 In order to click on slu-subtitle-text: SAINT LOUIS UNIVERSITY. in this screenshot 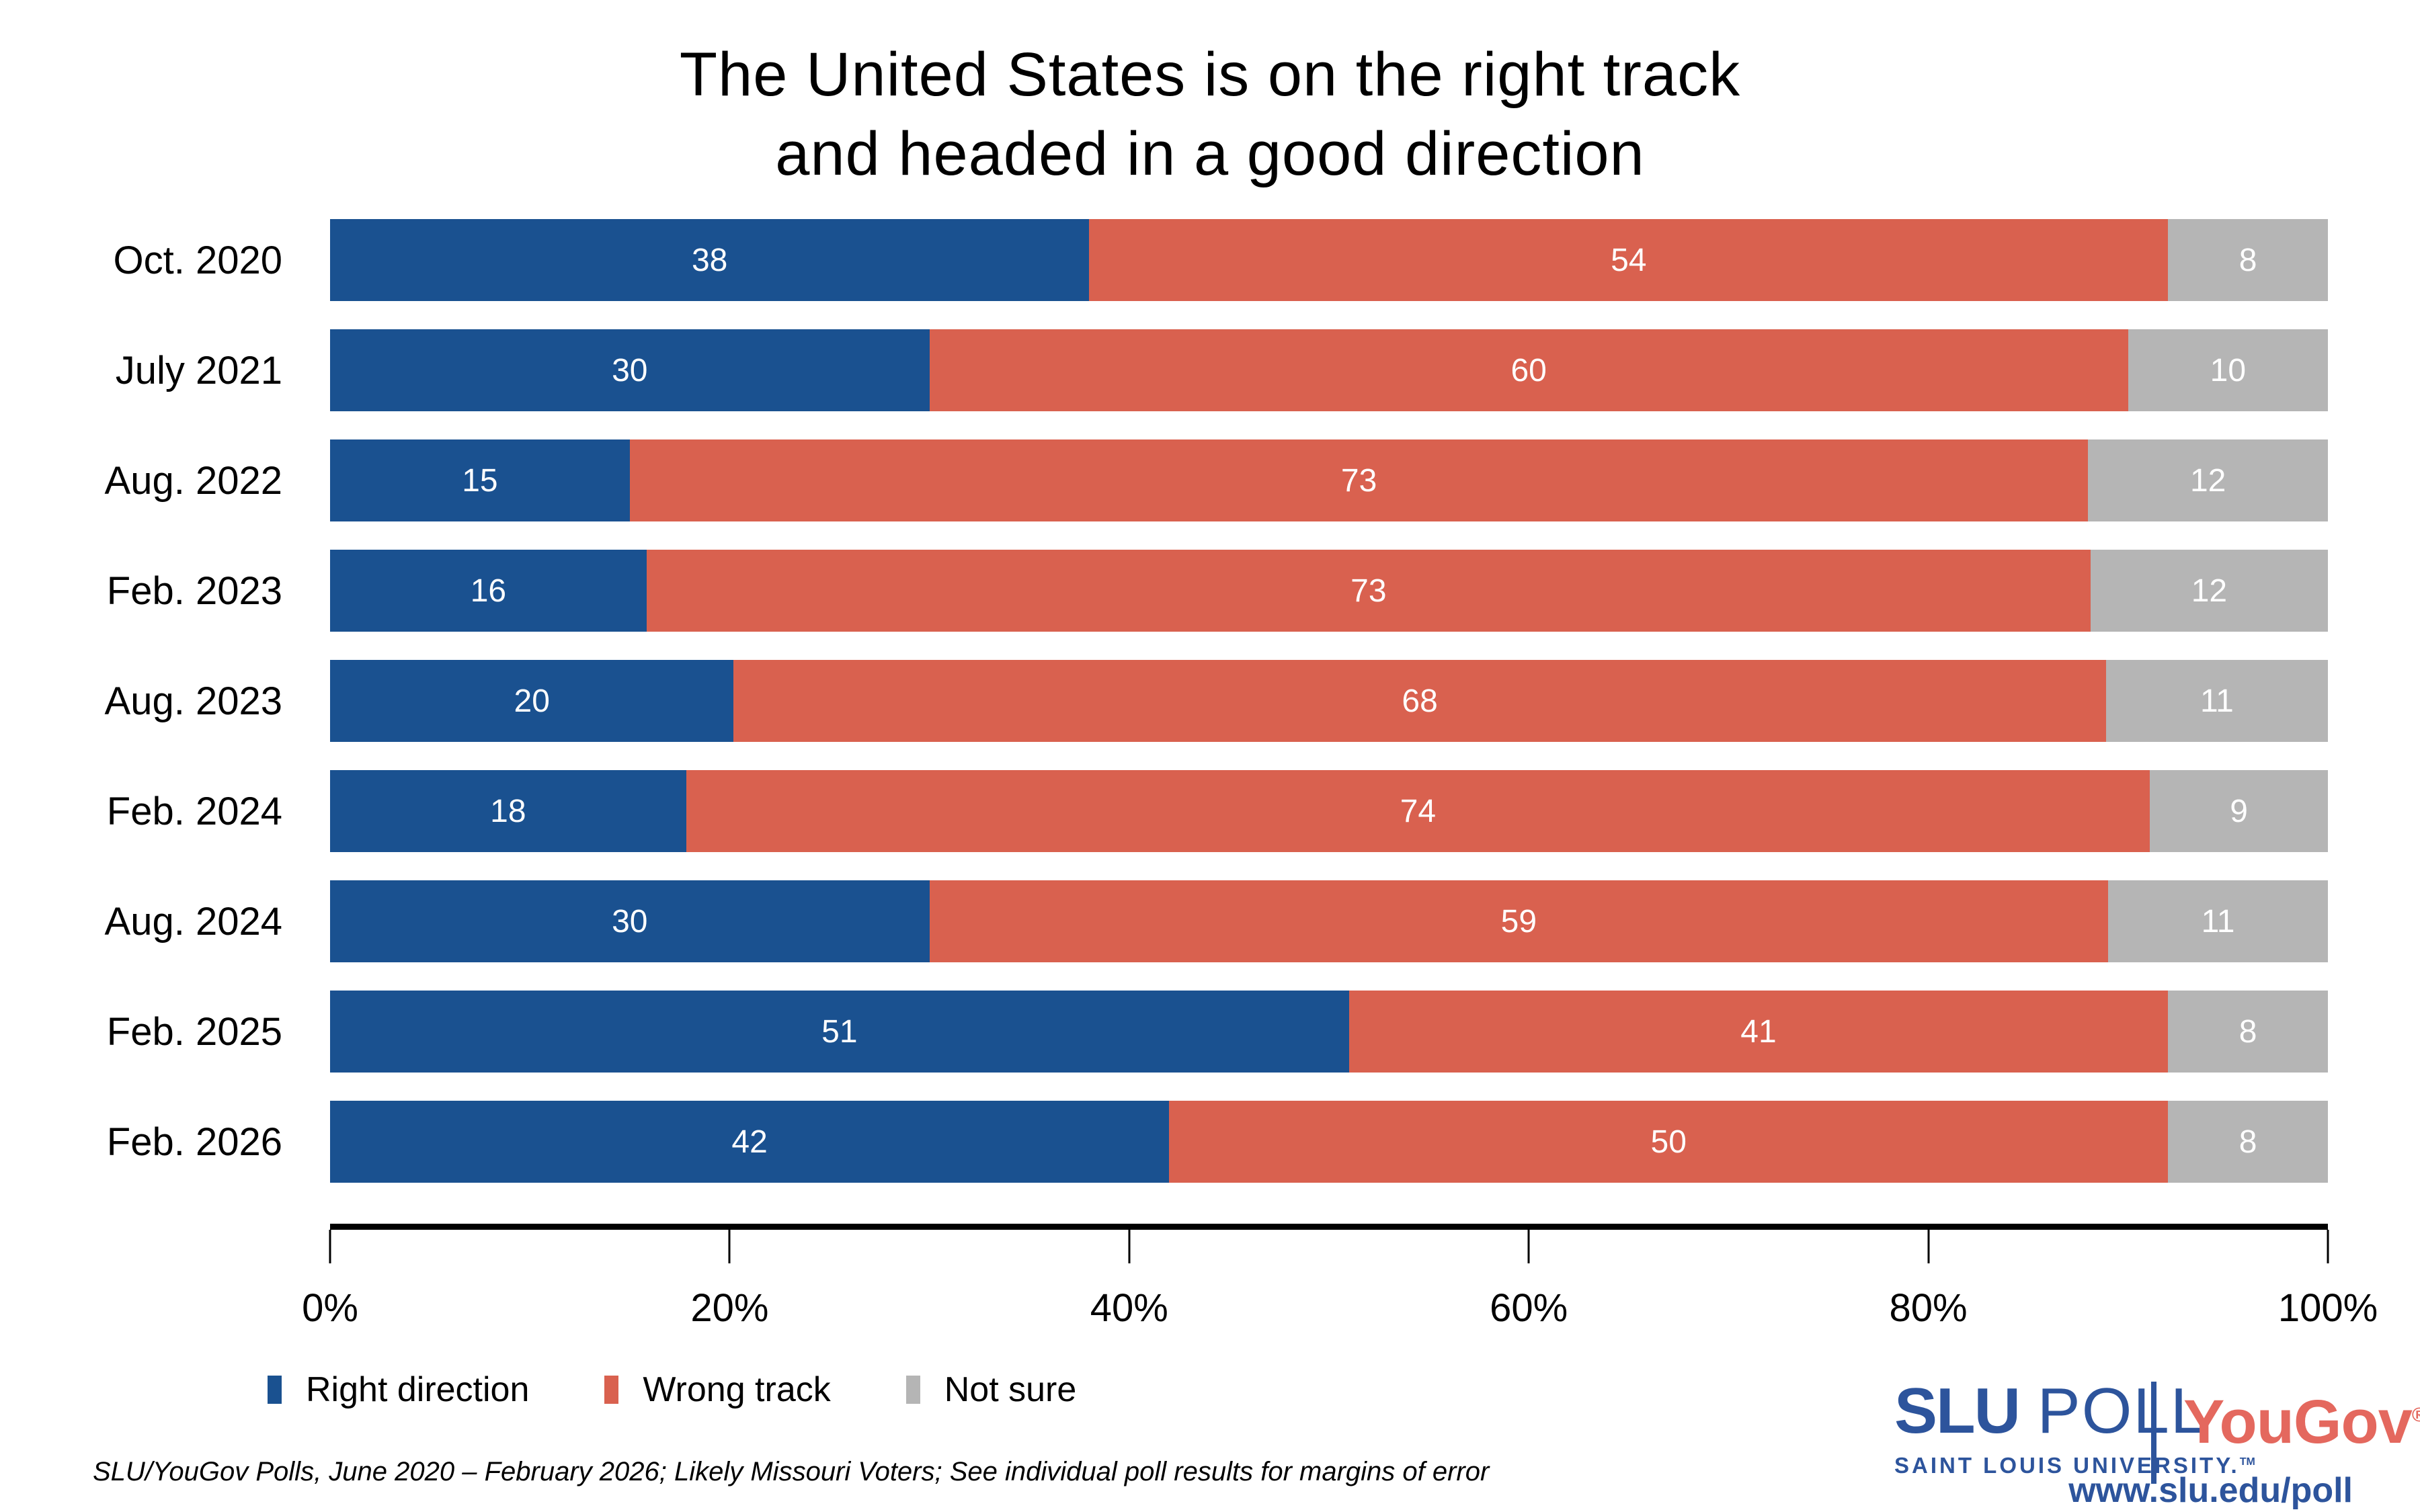, I will do `click(2067, 1466)`.